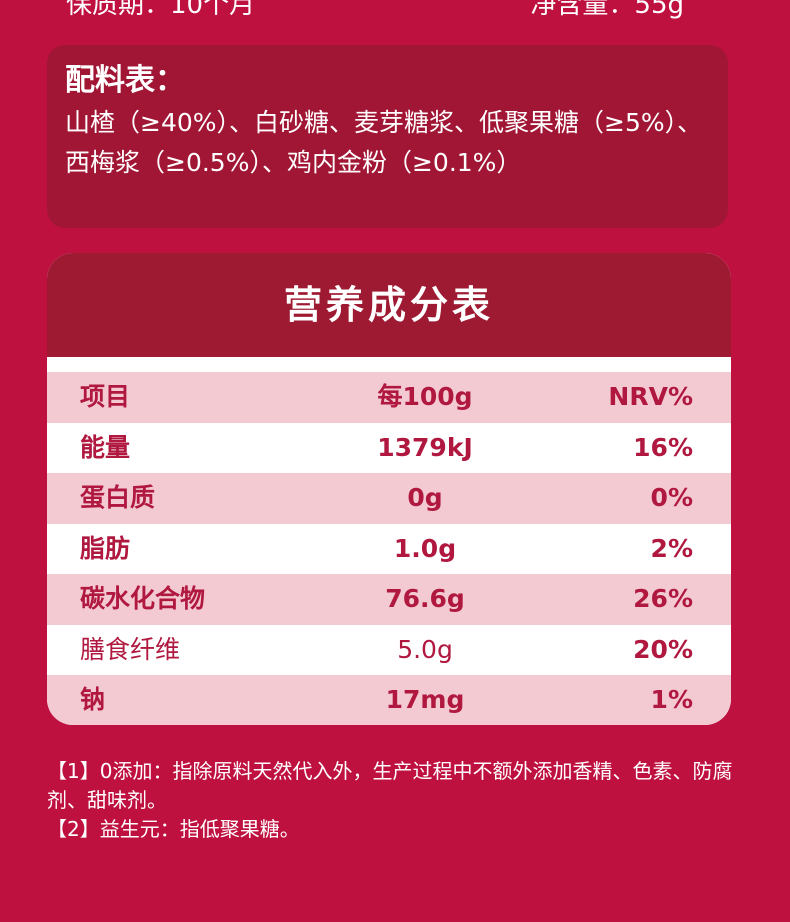  I want to click on ingredients-line: 山楂（≥40%）、白砂糖、麦芽糖浆、低聚果糖（≥5%）、, so click(384, 122).